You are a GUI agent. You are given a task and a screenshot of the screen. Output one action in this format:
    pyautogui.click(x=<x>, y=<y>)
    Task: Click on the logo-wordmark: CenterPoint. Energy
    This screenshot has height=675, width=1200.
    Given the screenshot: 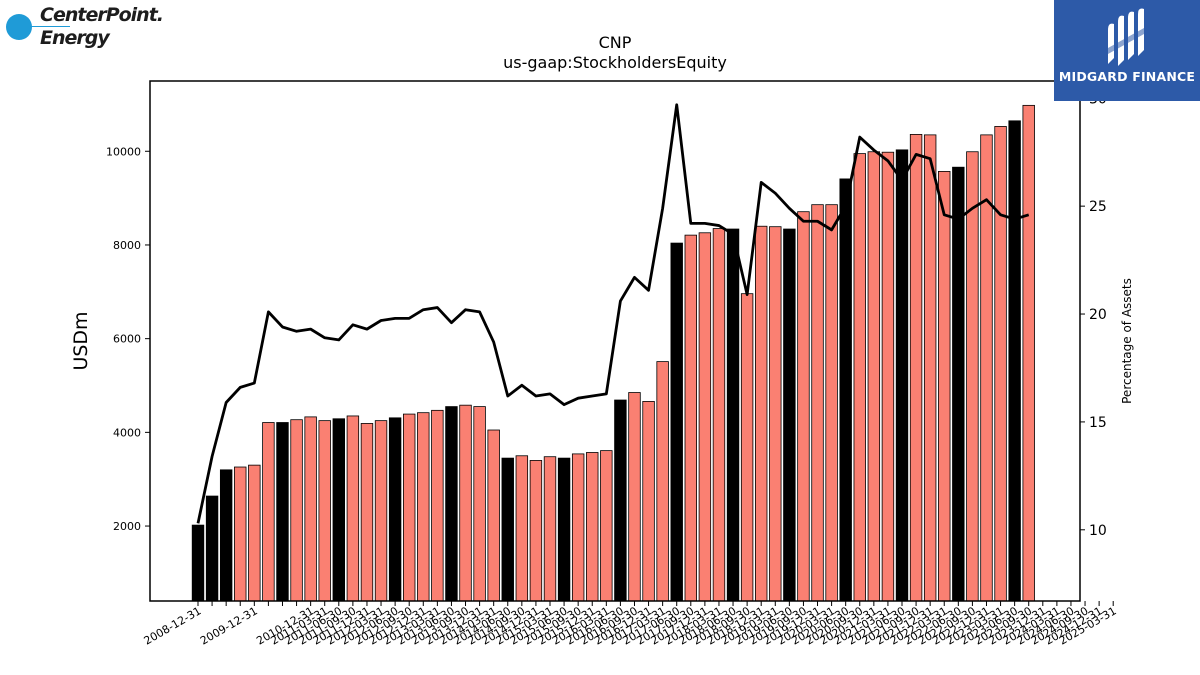 What is the action you would take?
    pyautogui.click(x=102, y=27)
    